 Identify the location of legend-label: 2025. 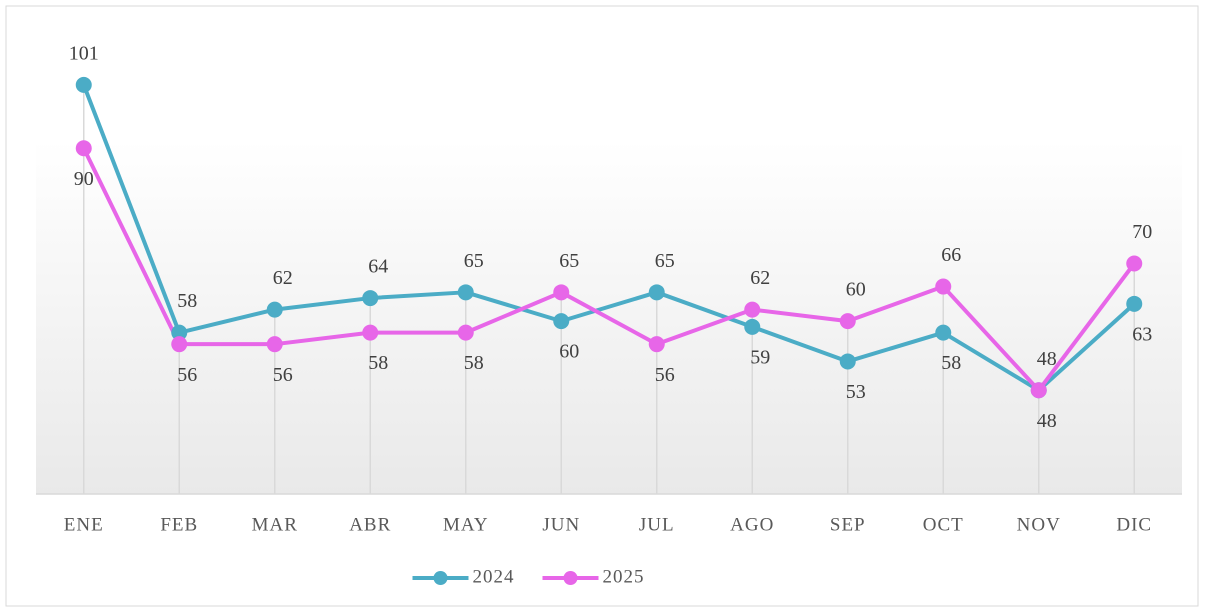
(624, 576).